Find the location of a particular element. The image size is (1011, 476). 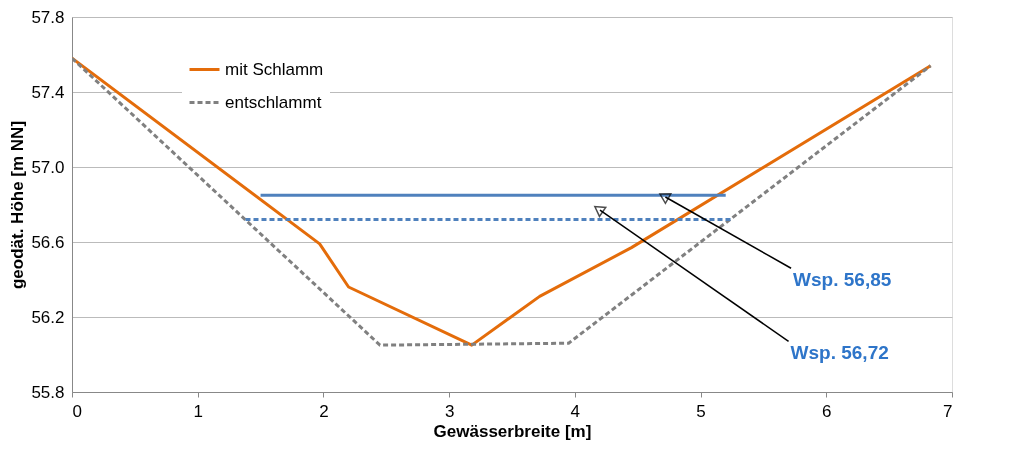

annotation: Wsp. 56,72 is located at coordinates (839, 353).